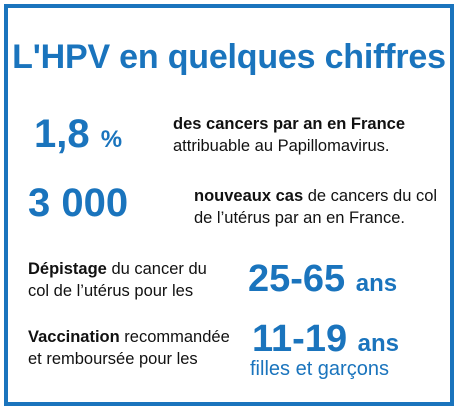  Describe the element at coordinates (297, 279) in the screenshot. I see `stat3-value: 25-65` at that location.